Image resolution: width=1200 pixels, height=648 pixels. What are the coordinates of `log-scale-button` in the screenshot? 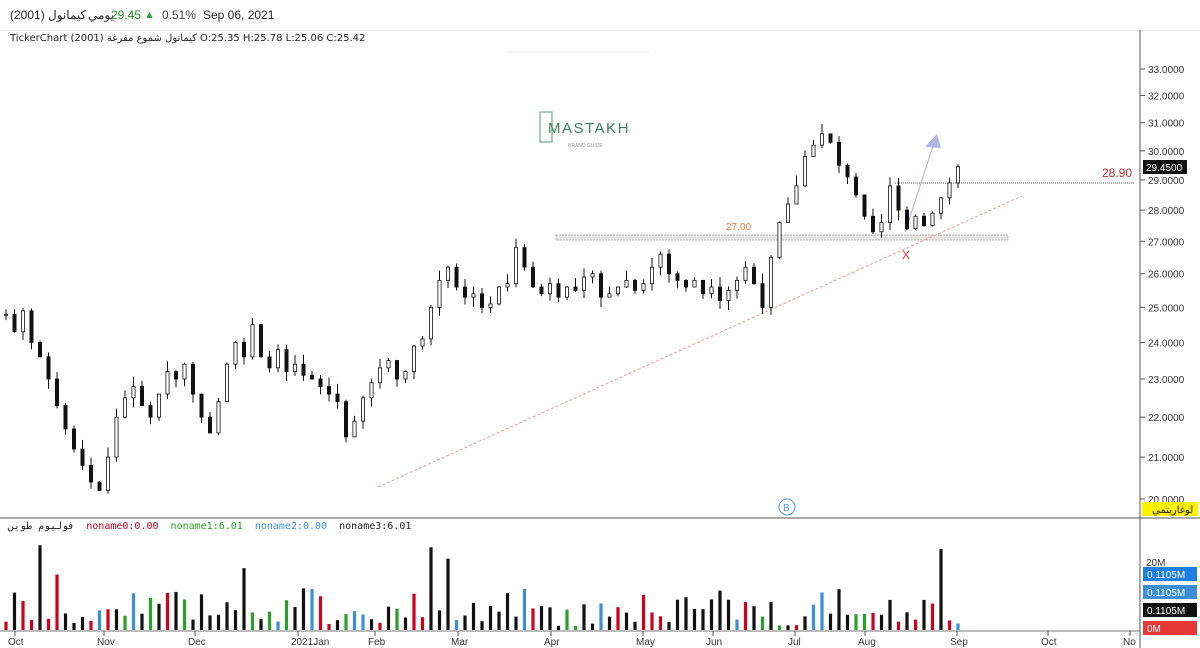 It's located at (1170, 509).